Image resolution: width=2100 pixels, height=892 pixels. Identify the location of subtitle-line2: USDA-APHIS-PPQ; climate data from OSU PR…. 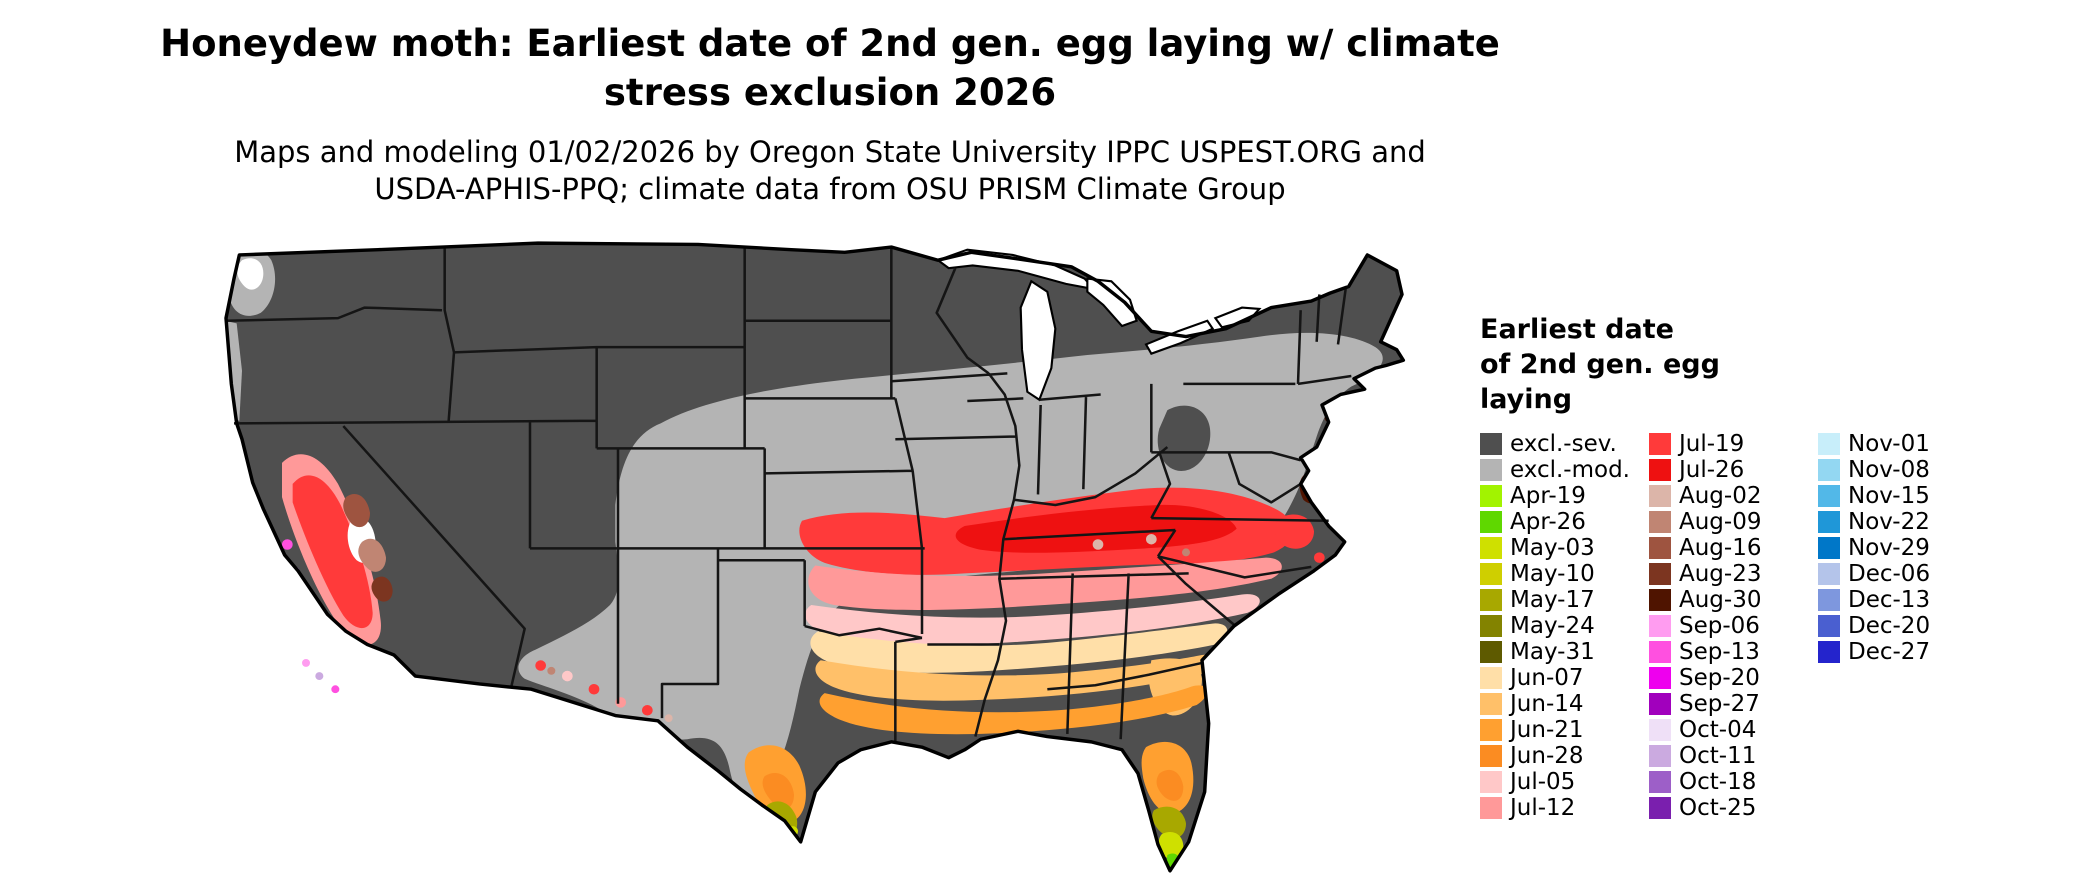
(830, 188).